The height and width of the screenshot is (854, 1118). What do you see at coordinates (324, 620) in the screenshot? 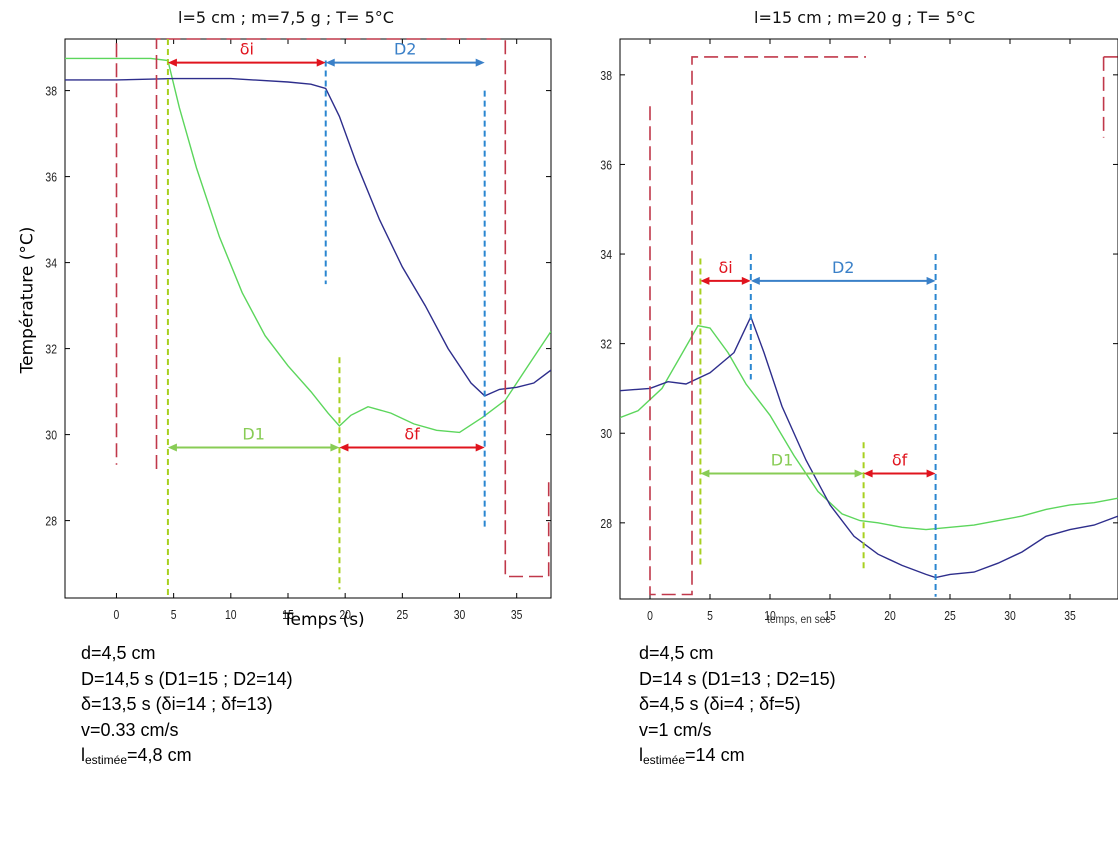
I see `x-axis-label: Temps (s)` at bounding box center [324, 620].